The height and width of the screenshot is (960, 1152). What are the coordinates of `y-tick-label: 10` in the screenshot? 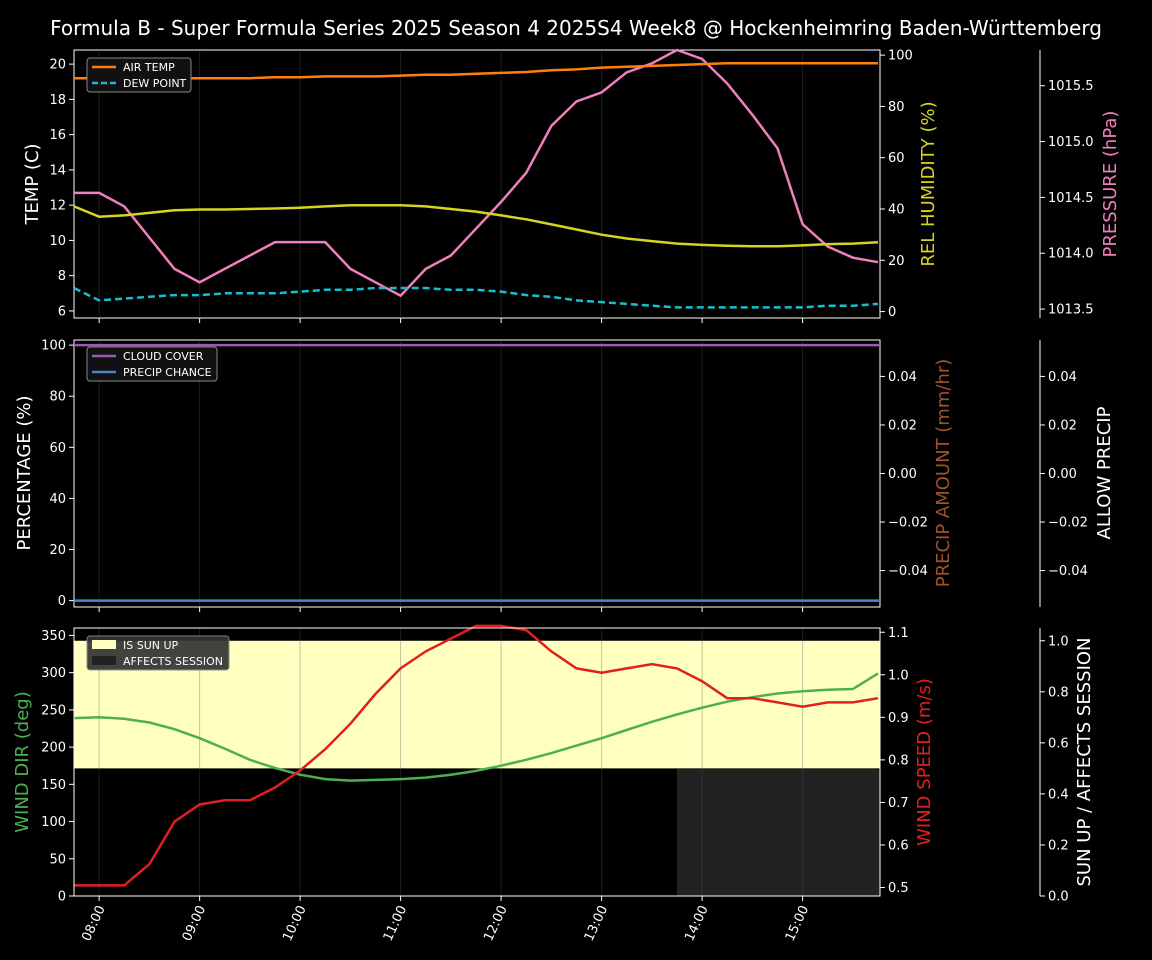 It's located at (57, 241).